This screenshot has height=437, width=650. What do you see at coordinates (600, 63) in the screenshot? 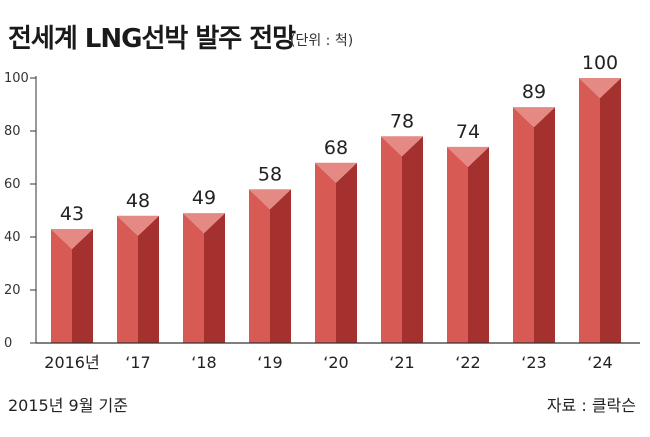
I see `bar-value-label: 100` at bounding box center [600, 63].